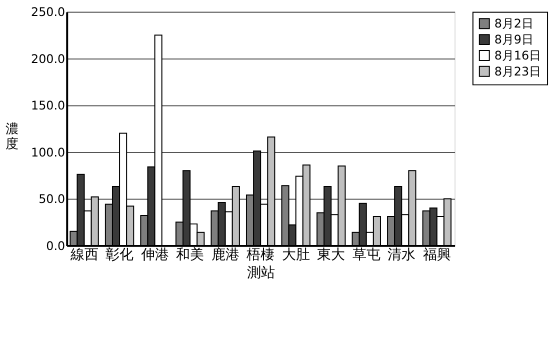 The width and height of the screenshot is (553, 338). What do you see at coordinates (331, 254) in the screenshot?
I see `x-tick-label: 東大` at bounding box center [331, 254].